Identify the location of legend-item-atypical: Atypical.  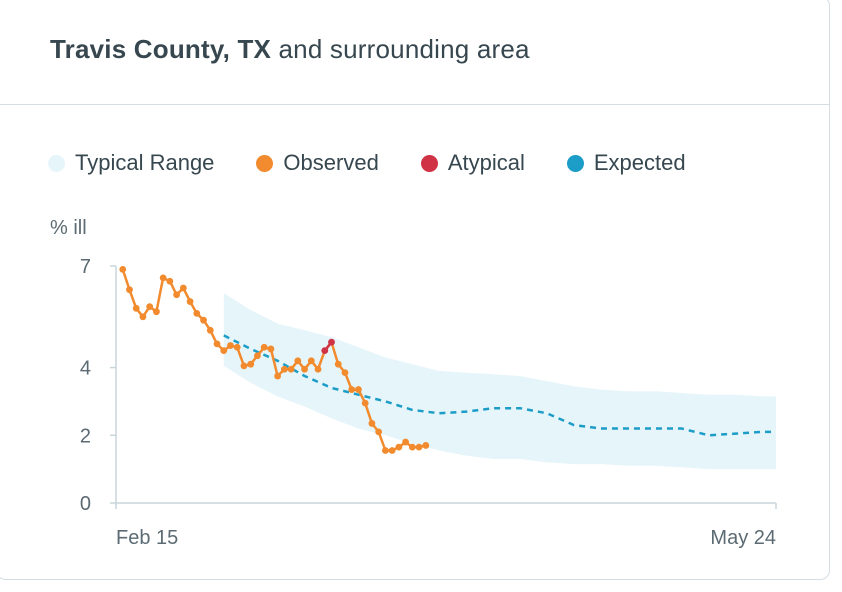
(472, 163).